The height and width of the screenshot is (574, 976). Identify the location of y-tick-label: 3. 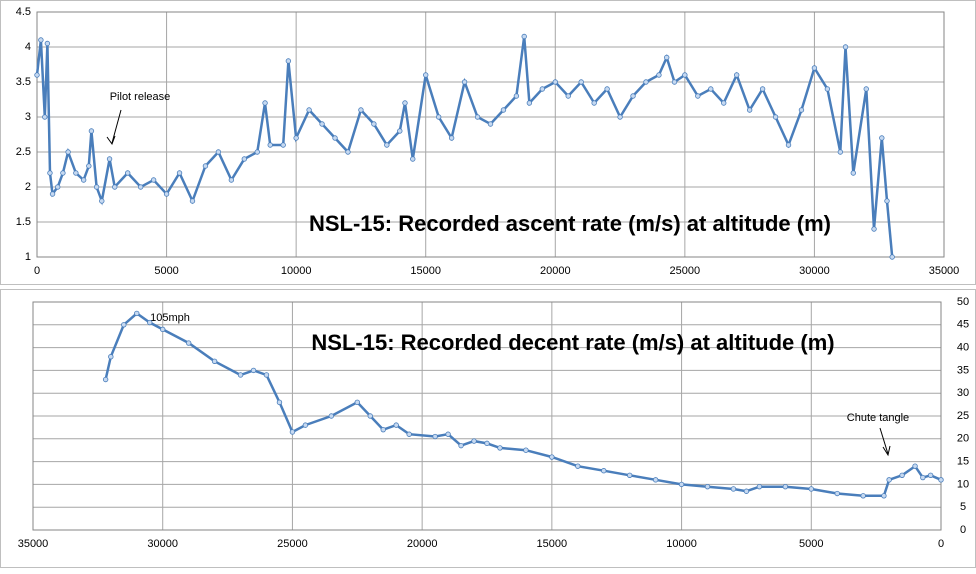
(28, 117).